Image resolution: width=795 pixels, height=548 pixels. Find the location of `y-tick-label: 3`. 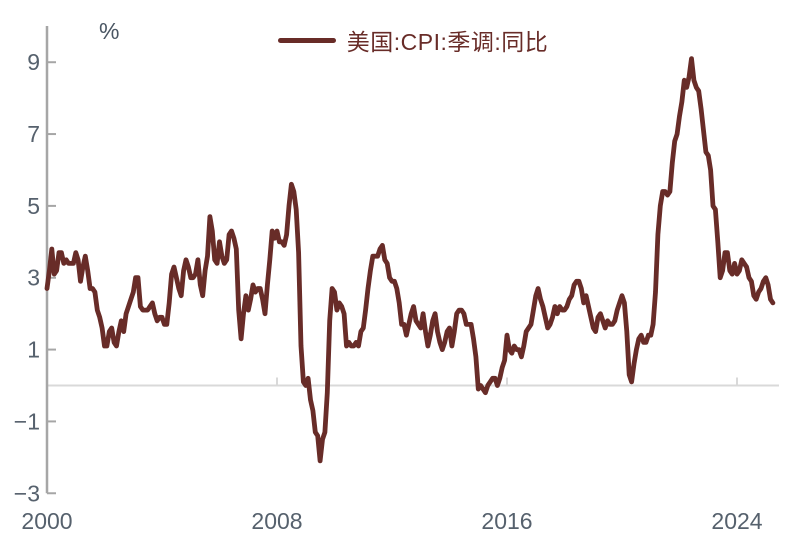

y-tick-label: 3 is located at coordinates (33, 278).